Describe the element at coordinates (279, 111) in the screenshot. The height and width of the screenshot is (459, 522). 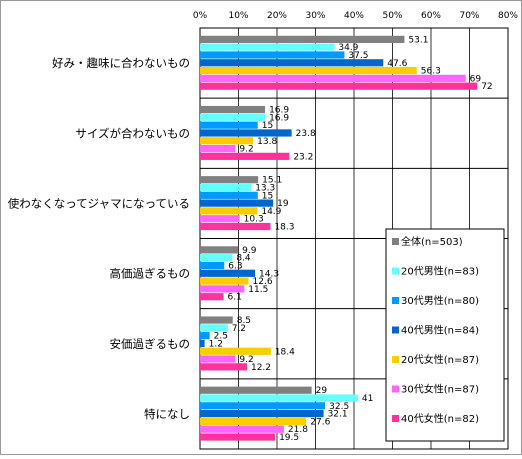
I see `data-label: 16.9` at that location.